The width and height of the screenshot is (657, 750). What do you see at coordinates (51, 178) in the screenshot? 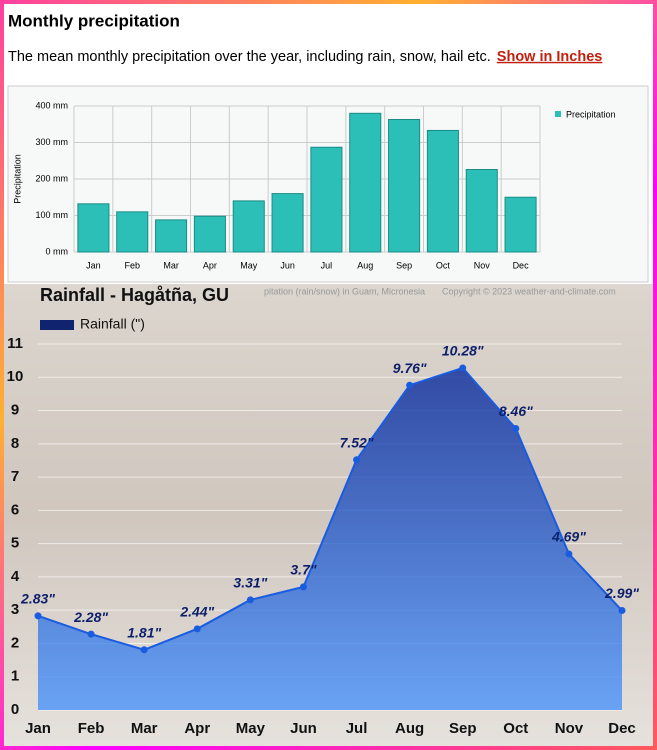
I see `y-tick-label: 200 mm` at bounding box center [51, 178].